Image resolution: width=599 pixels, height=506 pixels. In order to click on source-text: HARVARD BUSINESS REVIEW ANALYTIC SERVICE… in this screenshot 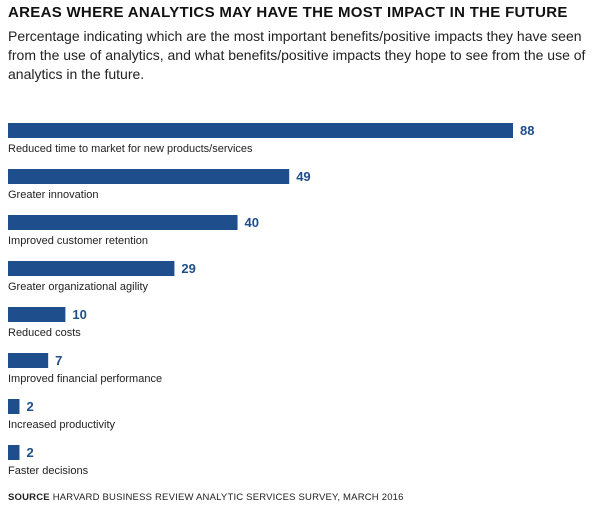, I will do `click(228, 497)`.